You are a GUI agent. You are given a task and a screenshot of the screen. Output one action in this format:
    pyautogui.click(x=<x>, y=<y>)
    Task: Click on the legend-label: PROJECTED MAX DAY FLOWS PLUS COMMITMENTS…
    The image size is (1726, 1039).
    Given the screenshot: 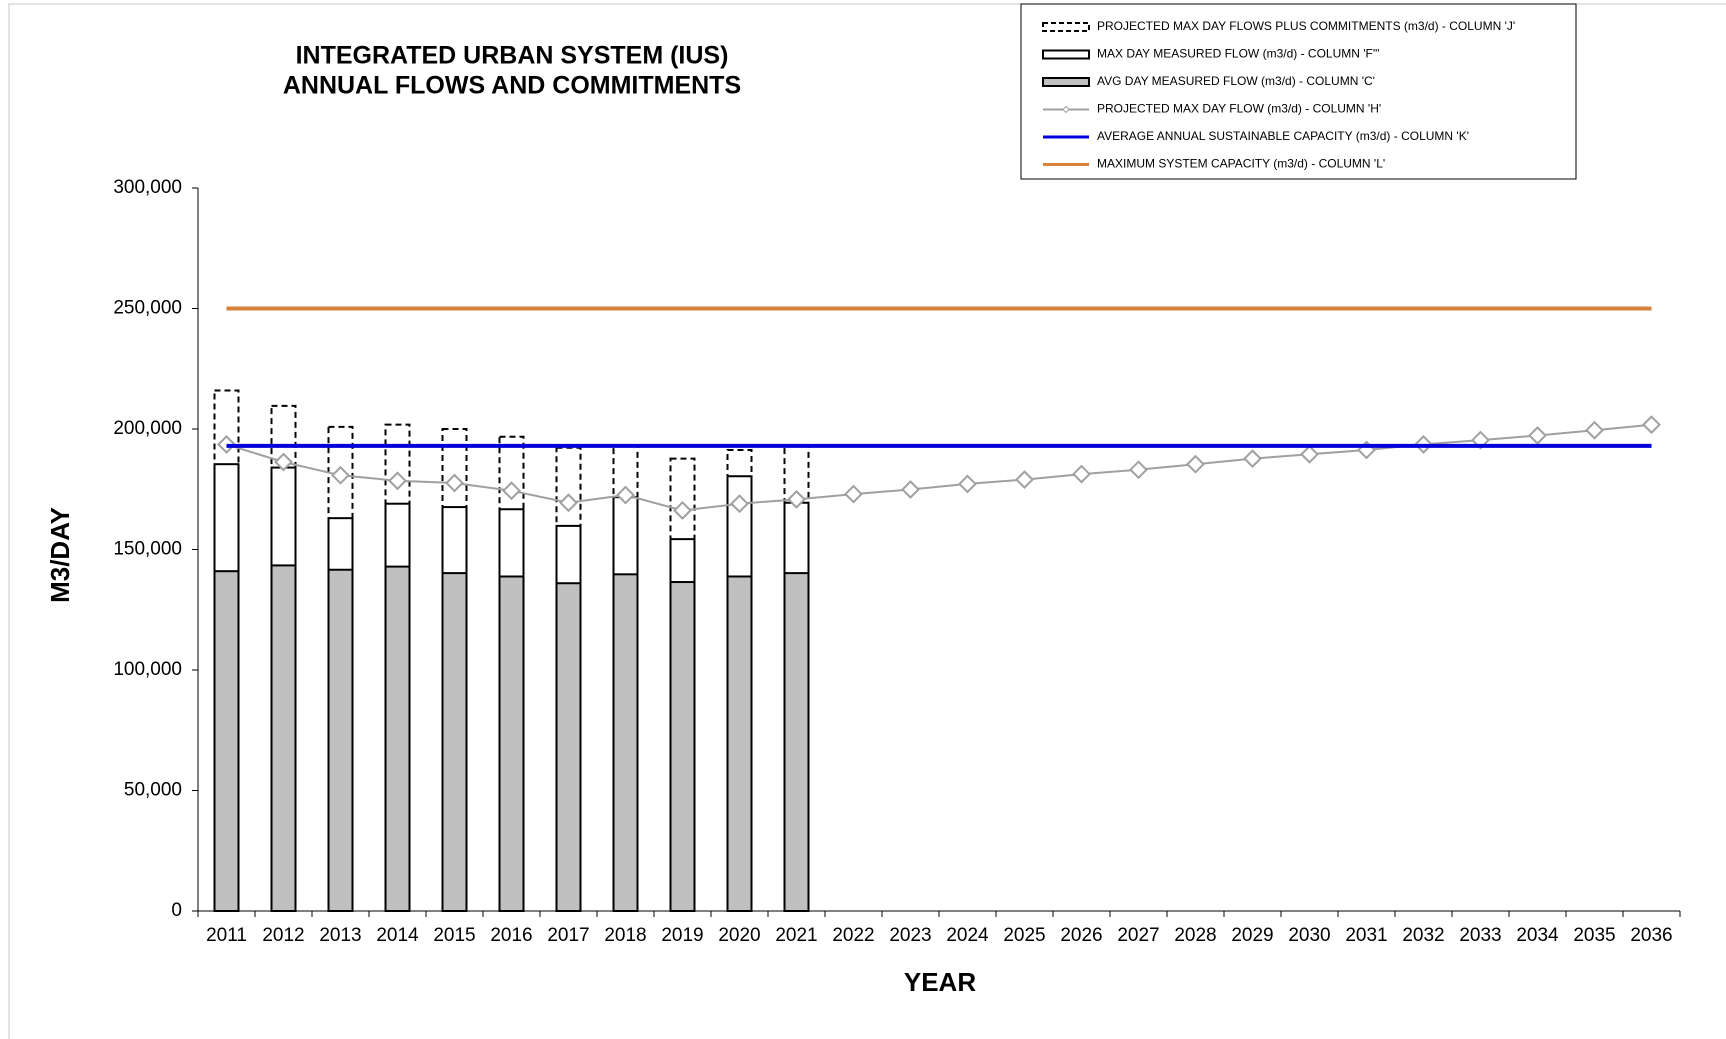 What is the action you would take?
    pyautogui.click(x=1306, y=26)
    